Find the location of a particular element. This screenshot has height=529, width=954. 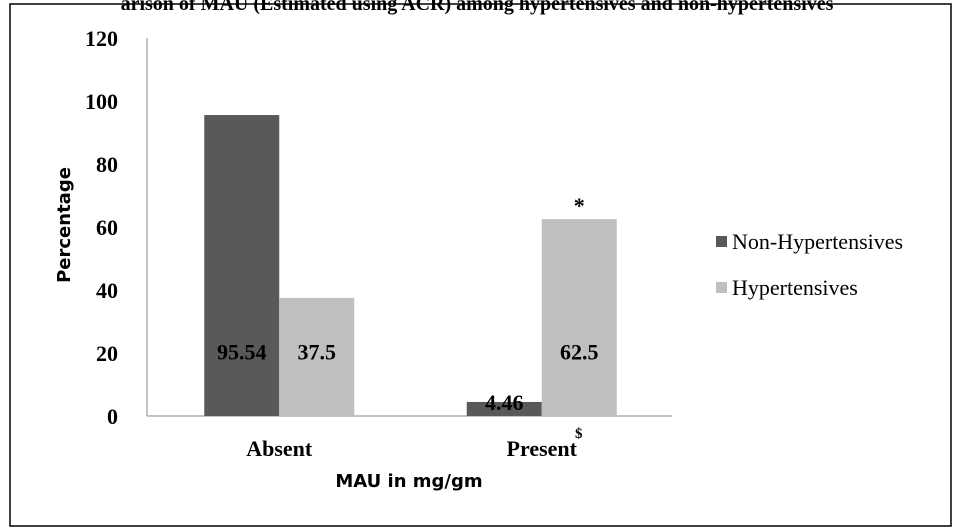

x-tick-labels: Absent Present is located at coordinates (411, 448).